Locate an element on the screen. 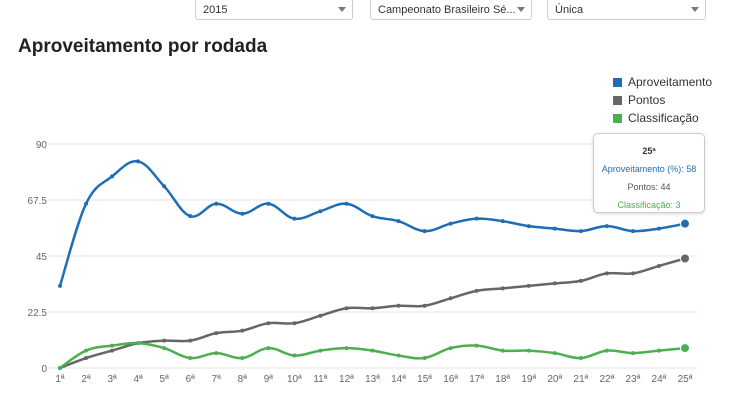 The width and height of the screenshot is (730, 400). x-tick-label: 18ª is located at coordinates (502, 379).